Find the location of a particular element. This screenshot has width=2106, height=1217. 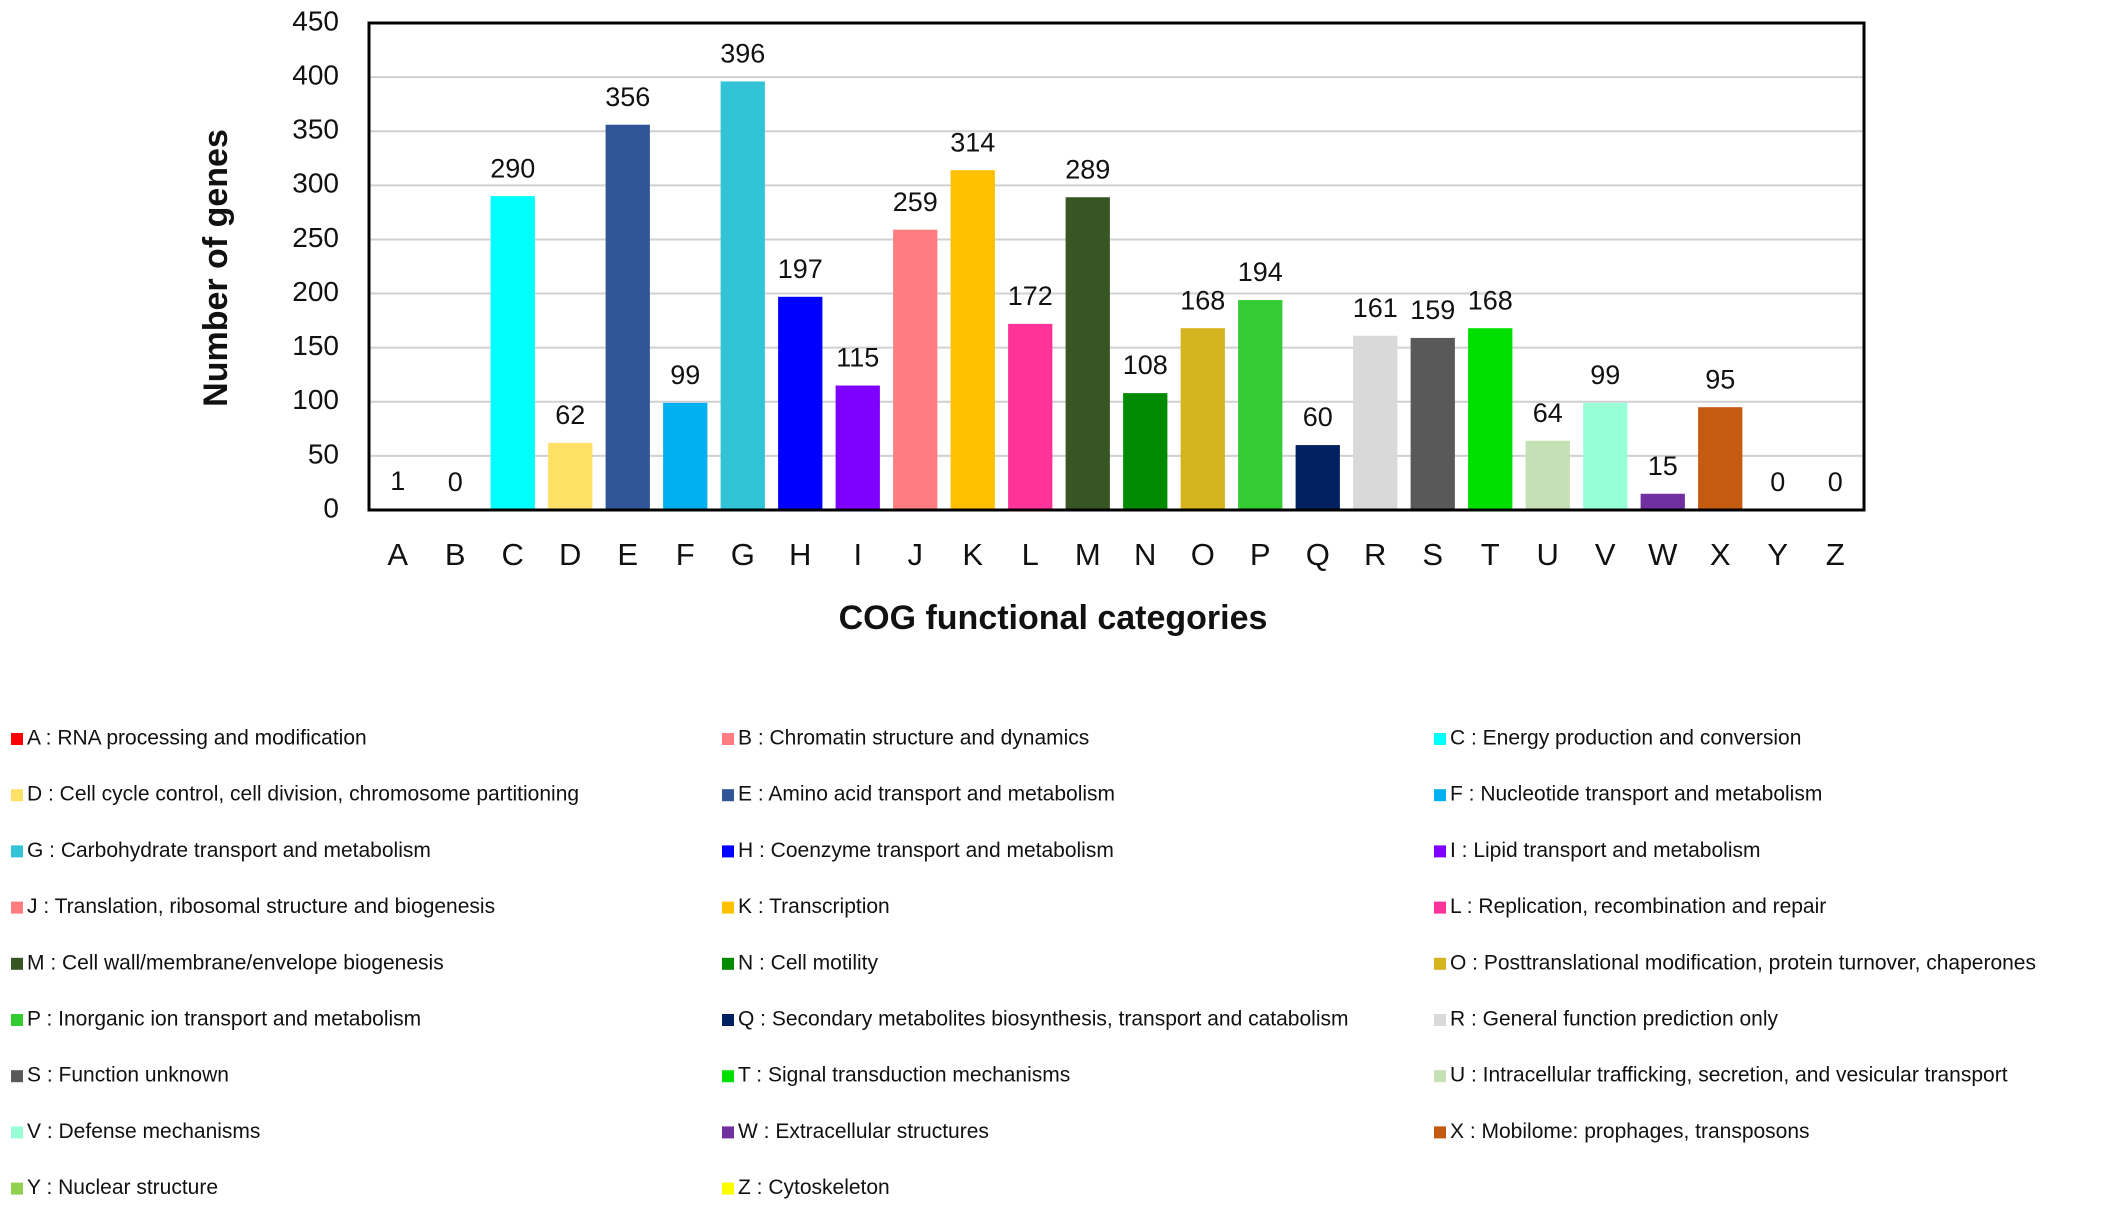

legend-label: R : General function prediction only is located at coordinates (1614, 1019).